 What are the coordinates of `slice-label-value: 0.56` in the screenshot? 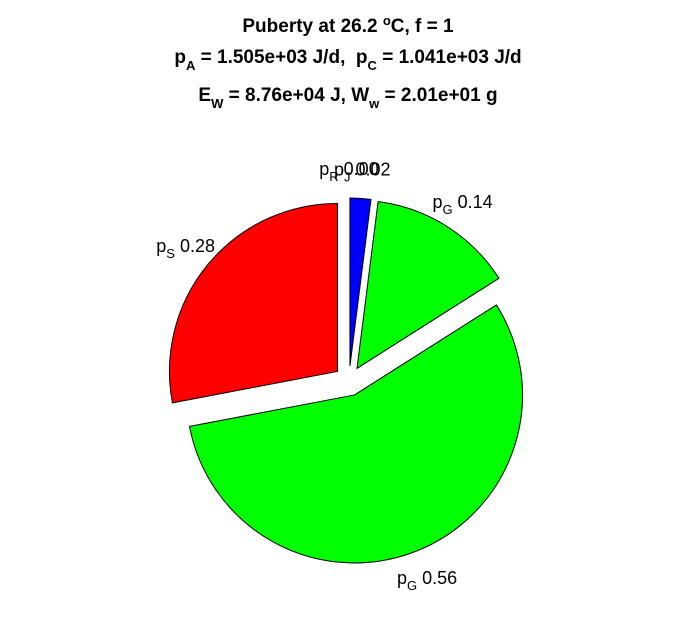 It's located at (437, 578).